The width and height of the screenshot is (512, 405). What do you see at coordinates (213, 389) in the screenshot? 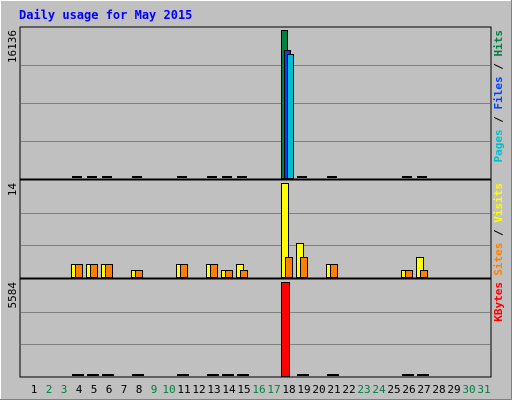
I see `x-tick-label: 13` at bounding box center [213, 389].